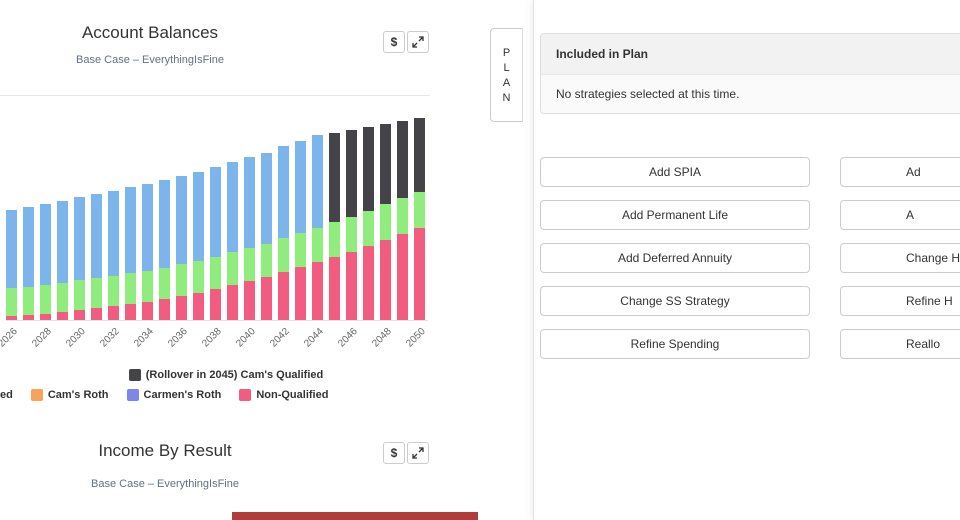  Describe the element at coordinates (150, 32) in the screenshot. I see `account-balances-title: Account Balances` at that location.